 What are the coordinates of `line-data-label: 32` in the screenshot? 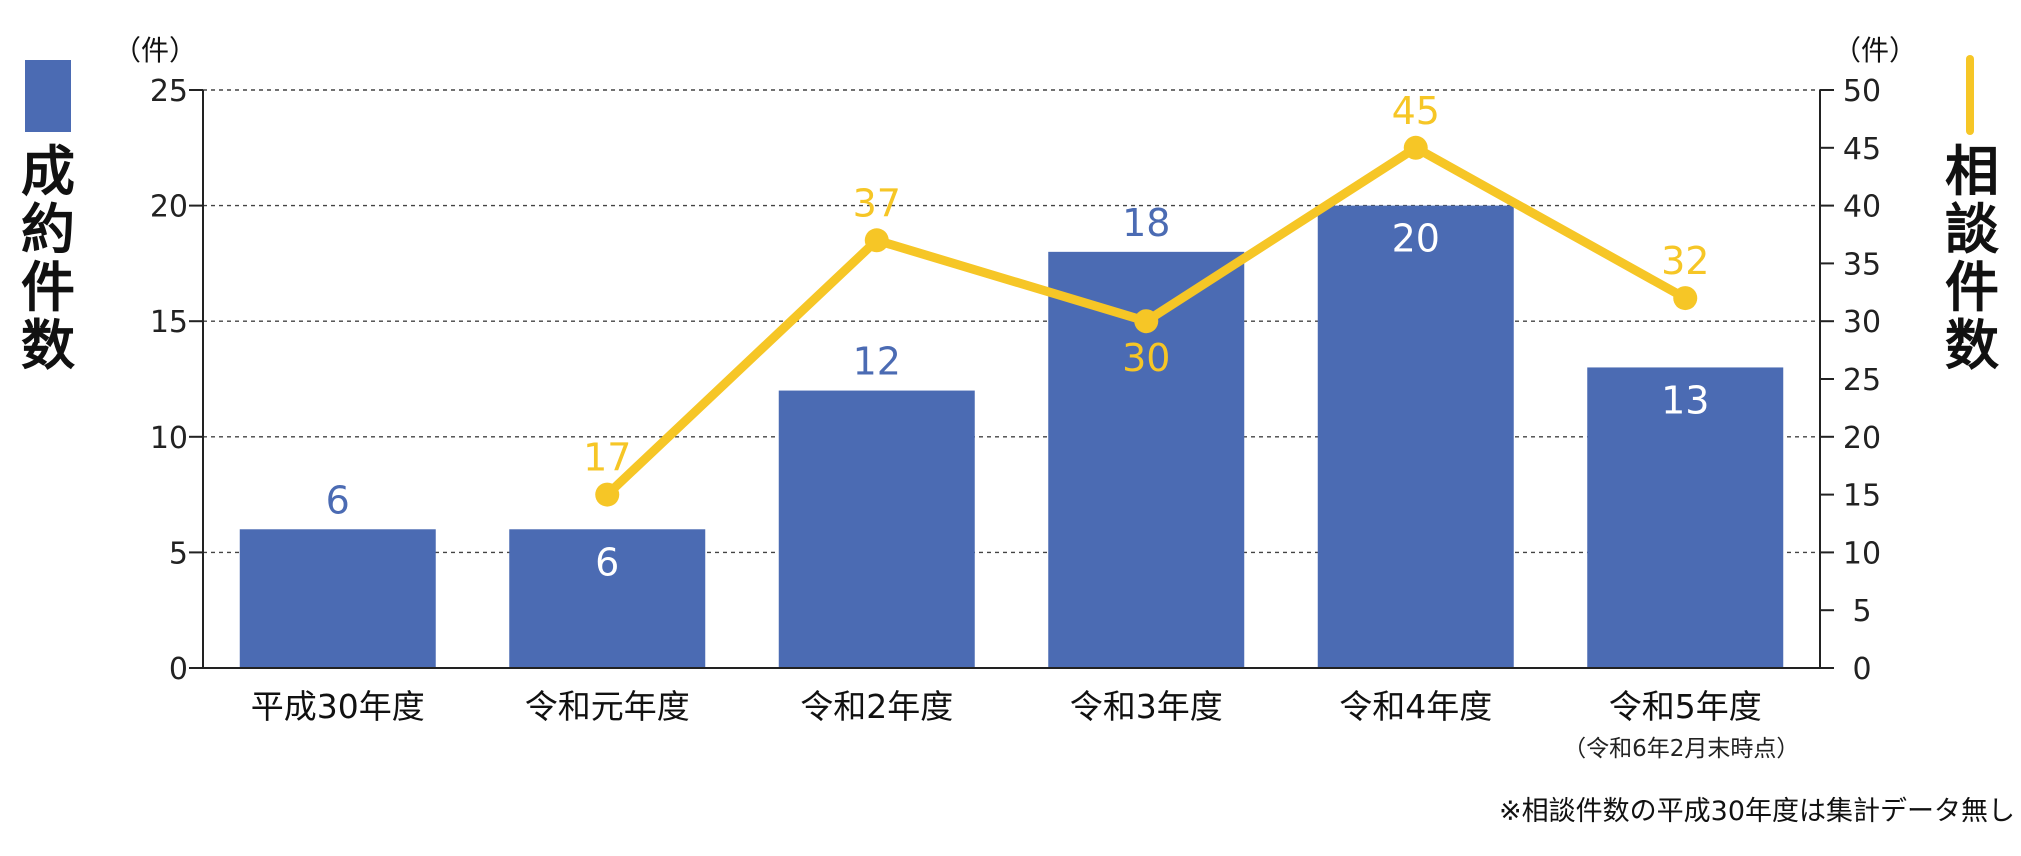 It's located at (1685, 261).